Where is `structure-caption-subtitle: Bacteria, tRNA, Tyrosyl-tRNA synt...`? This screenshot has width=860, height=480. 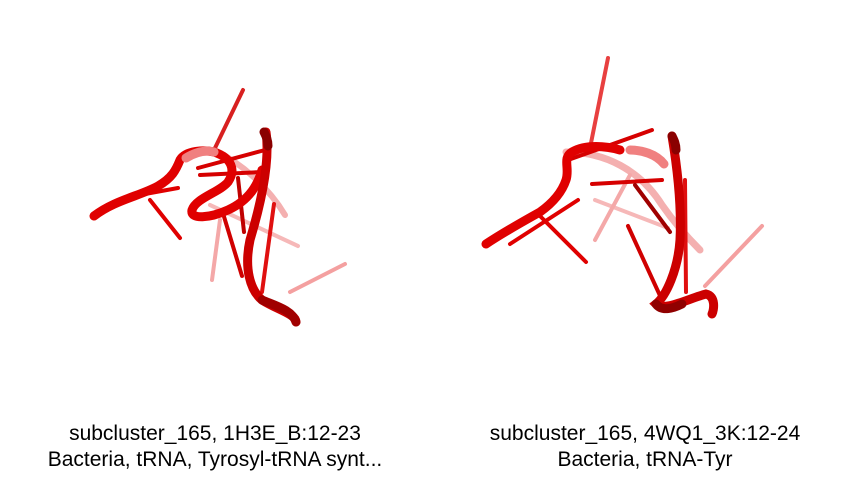
structure-caption-subtitle: Bacteria, tRNA, Tyrosyl-tRNA synt... is located at coordinates (215, 459).